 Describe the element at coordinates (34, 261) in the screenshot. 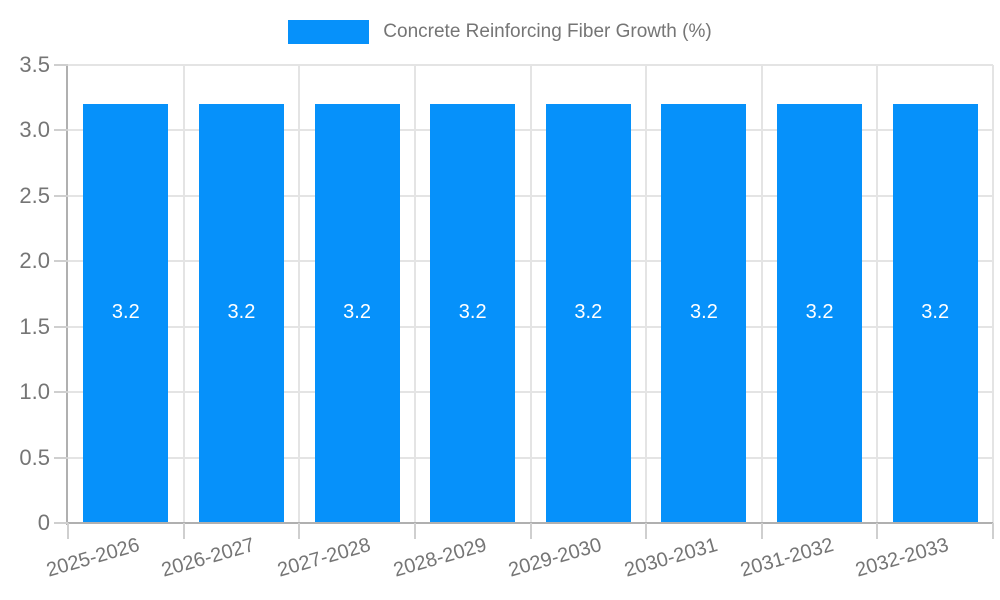

I see `y-tick-label: 2.0` at that location.